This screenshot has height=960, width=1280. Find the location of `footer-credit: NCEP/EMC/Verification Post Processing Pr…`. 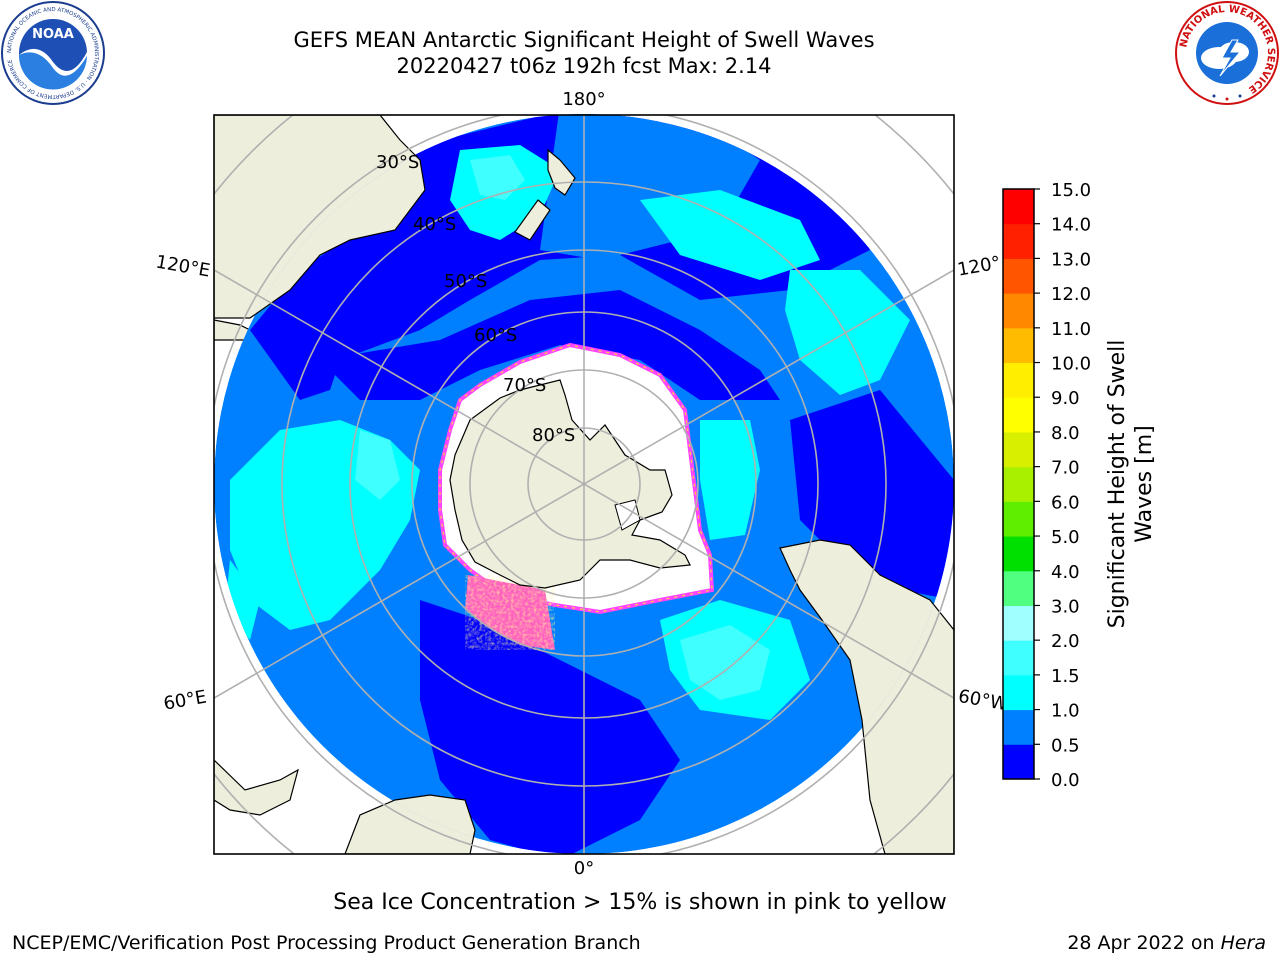

footer-credit: NCEP/EMC/Verification Post Processing Pr… is located at coordinates (326, 943).